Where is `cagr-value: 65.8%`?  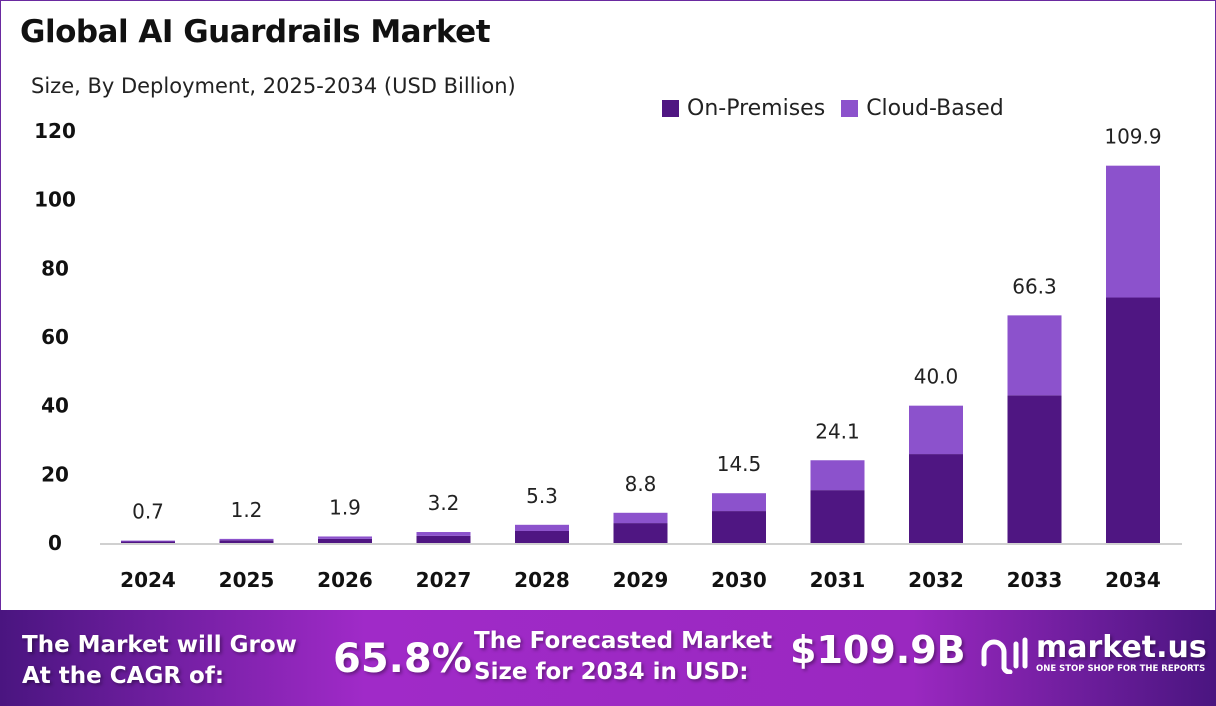 cagr-value: 65.8% is located at coordinates (402, 659).